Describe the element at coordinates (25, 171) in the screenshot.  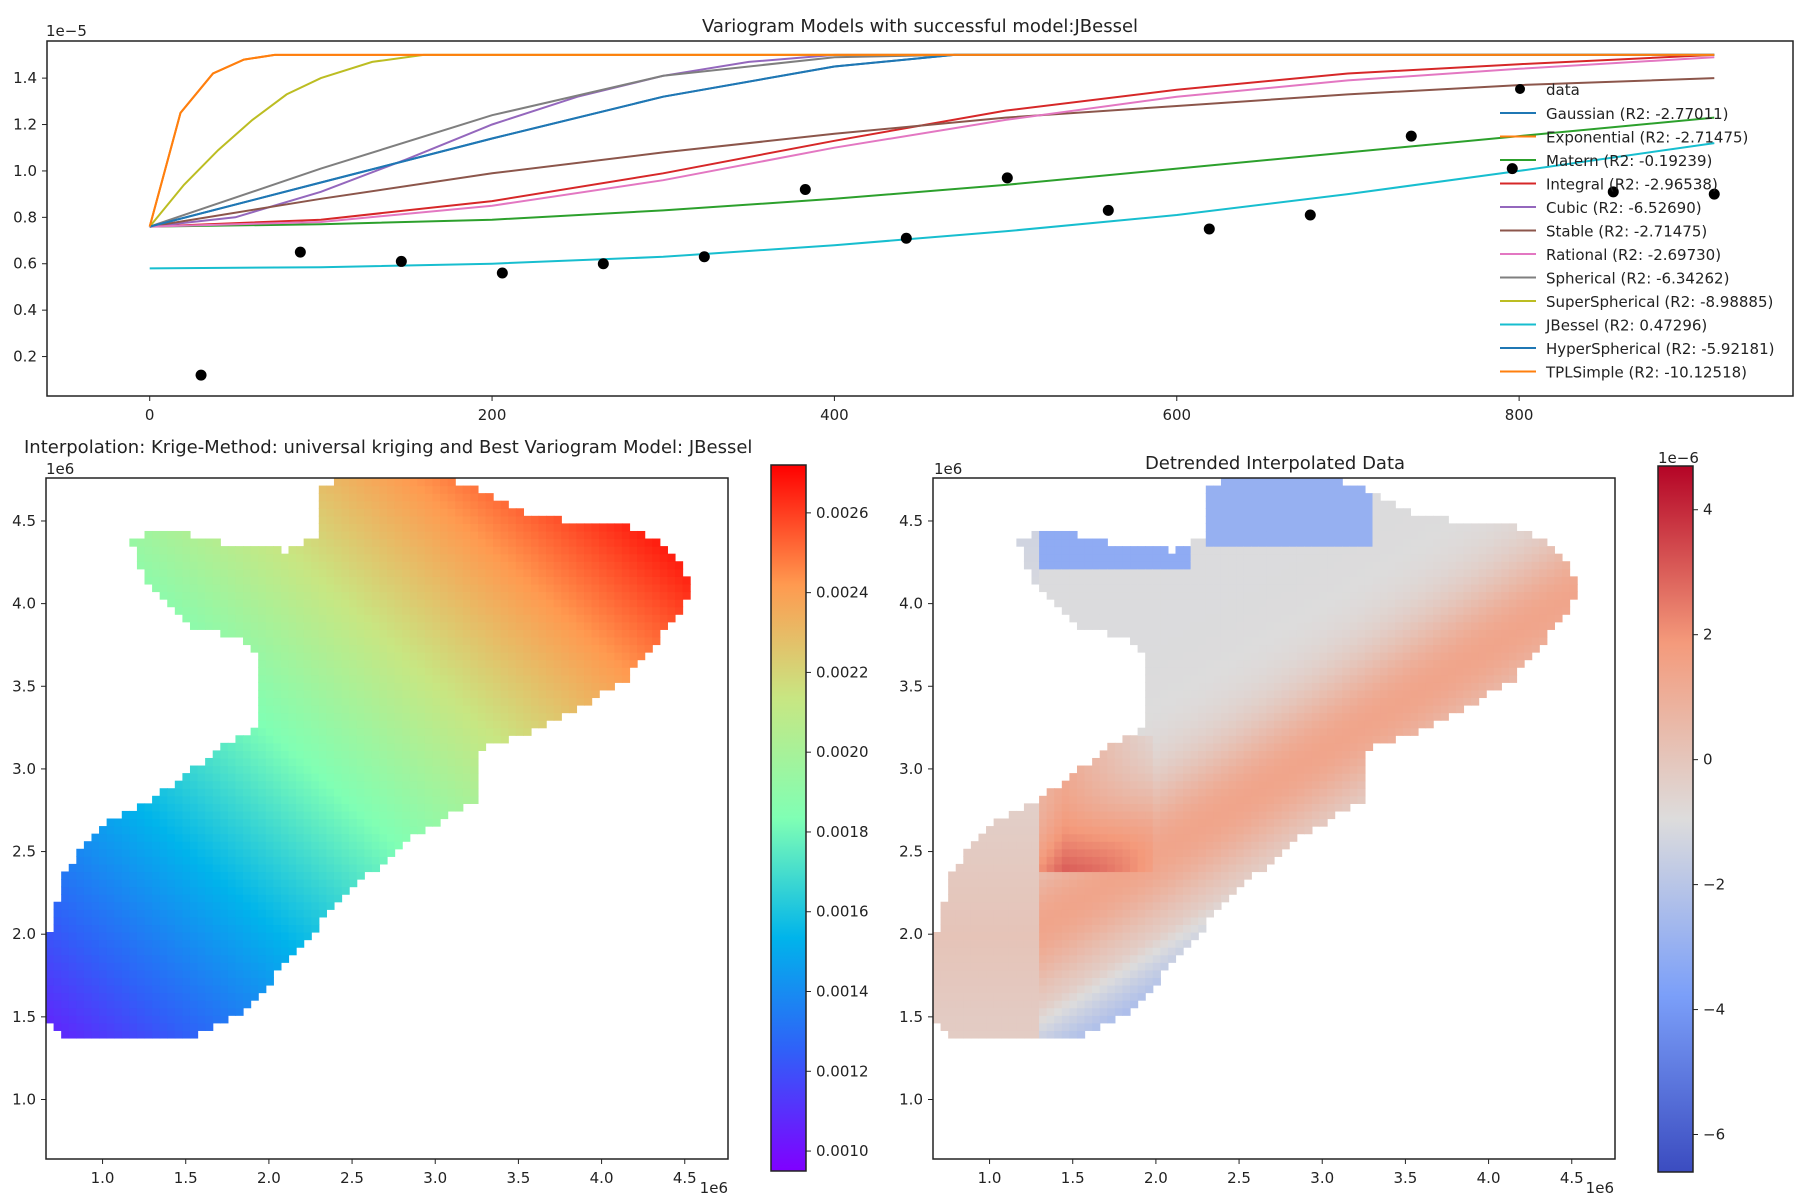
I see `y-tick-label: 1.0` at that location.